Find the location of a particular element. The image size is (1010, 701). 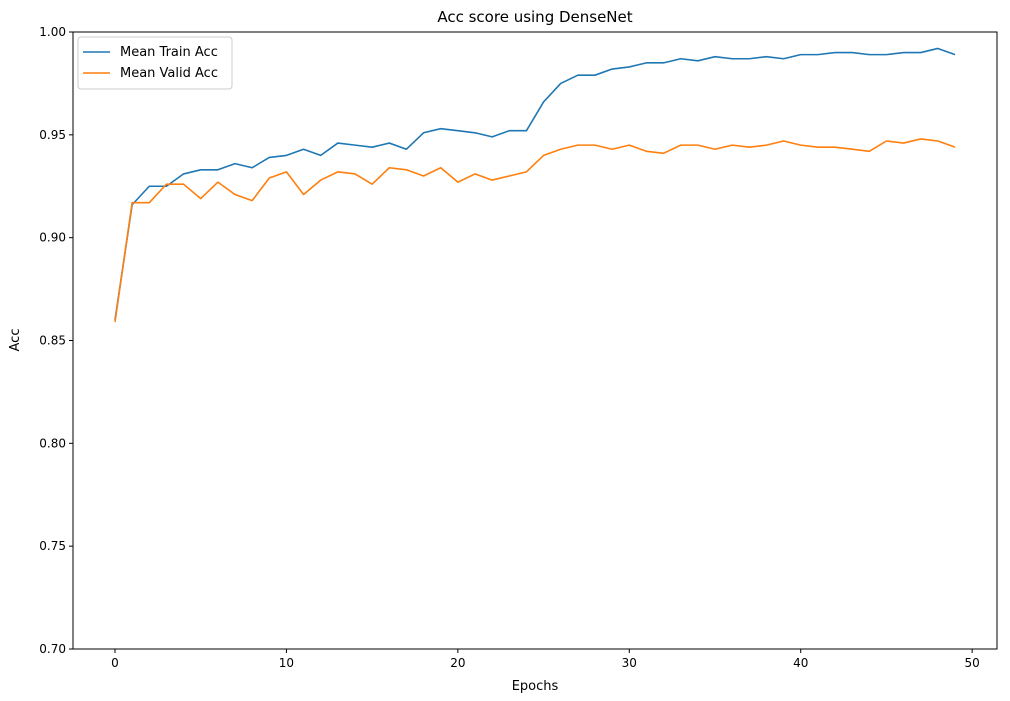

x-axis: 0 10 20 30 40 50 is located at coordinates (545, 659).